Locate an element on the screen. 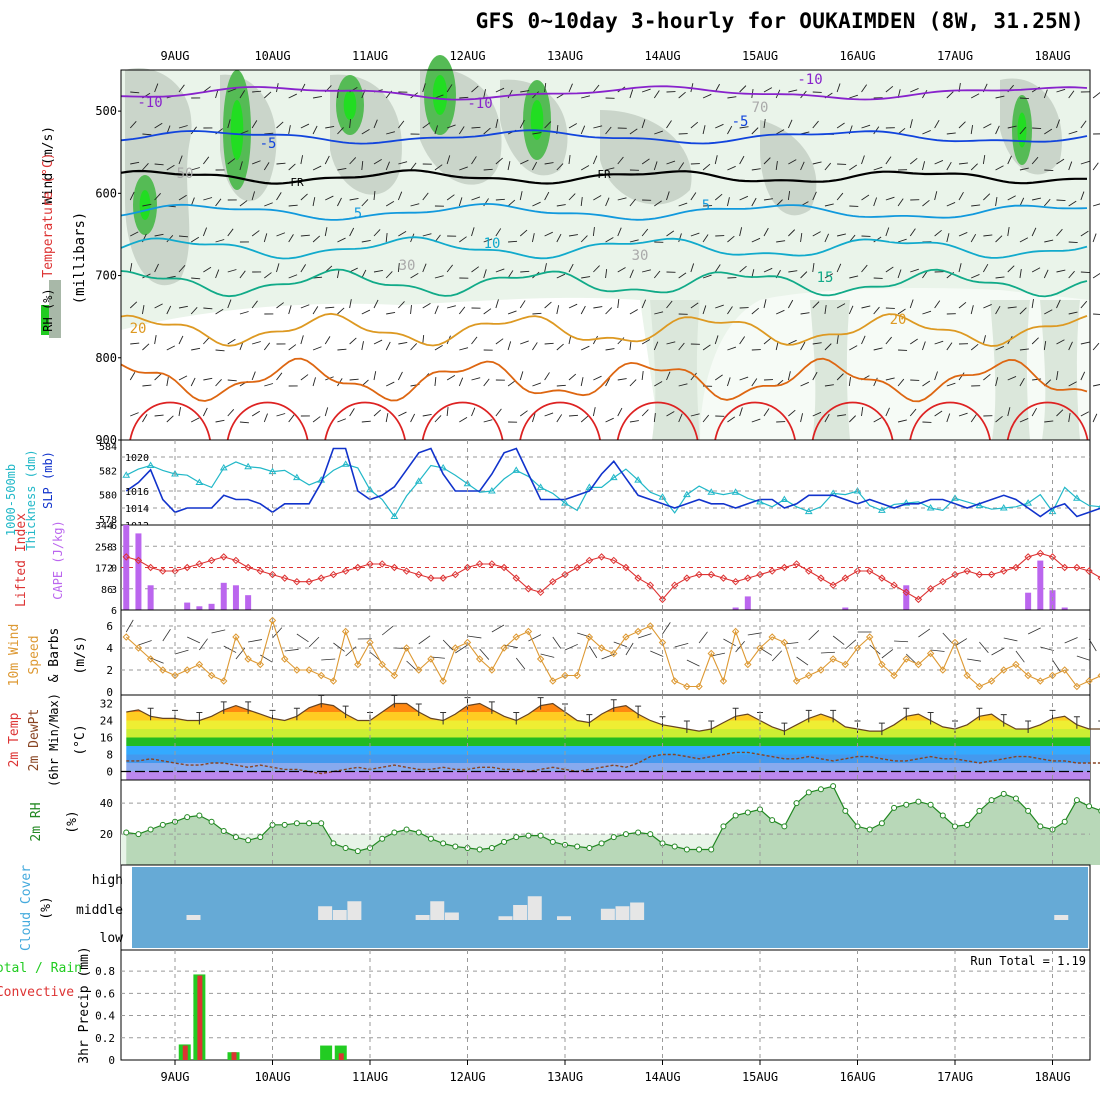 The image size is (1100, 1100). precip-panel-frame is located at coordinates (605, 1005).